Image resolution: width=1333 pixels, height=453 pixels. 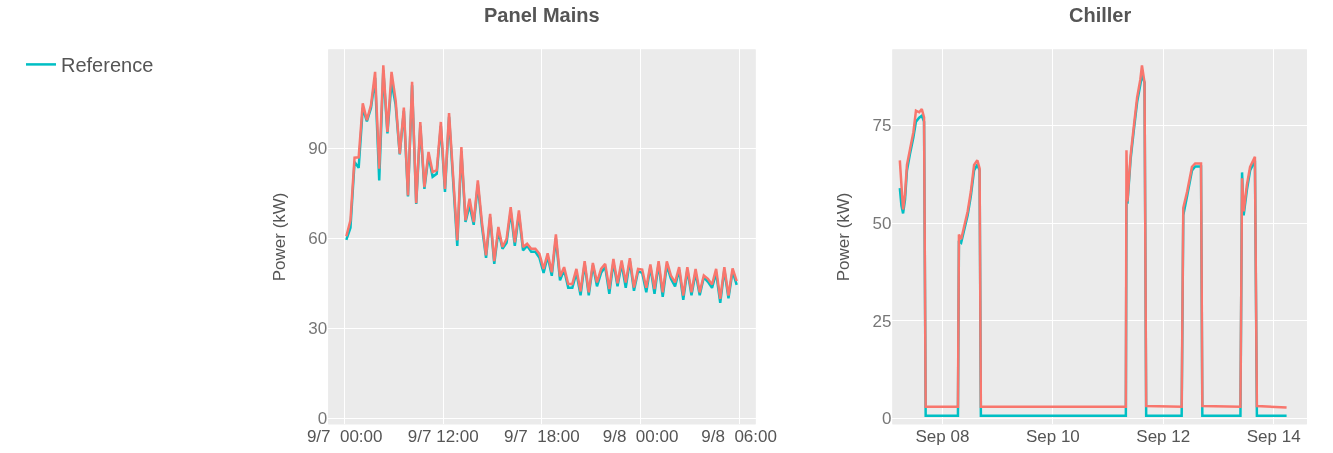 I want to click on x-tick-label: Sep 10, so click(x=1052, y=437).